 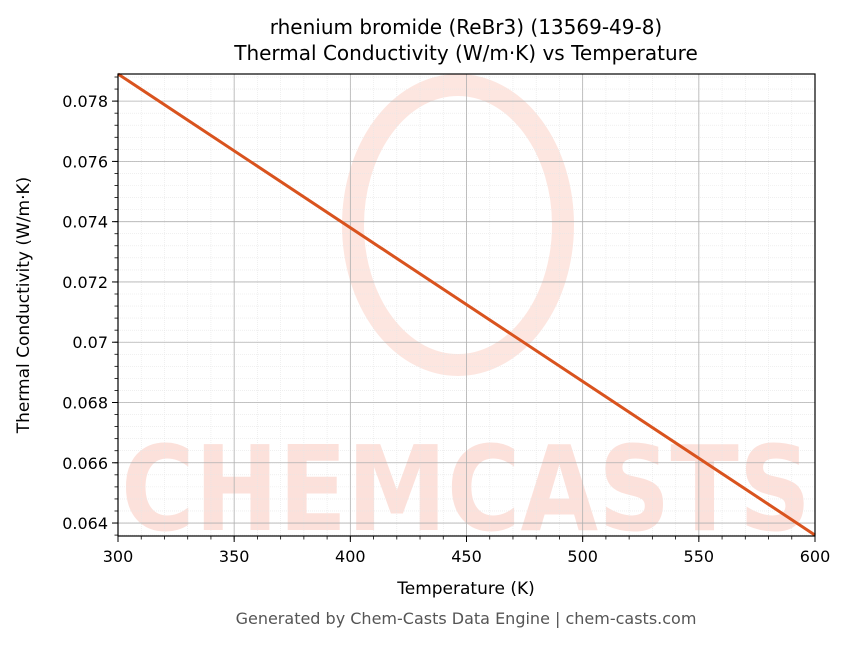 I want to click on x-tick-label: 450, so click(x=466, y=556).